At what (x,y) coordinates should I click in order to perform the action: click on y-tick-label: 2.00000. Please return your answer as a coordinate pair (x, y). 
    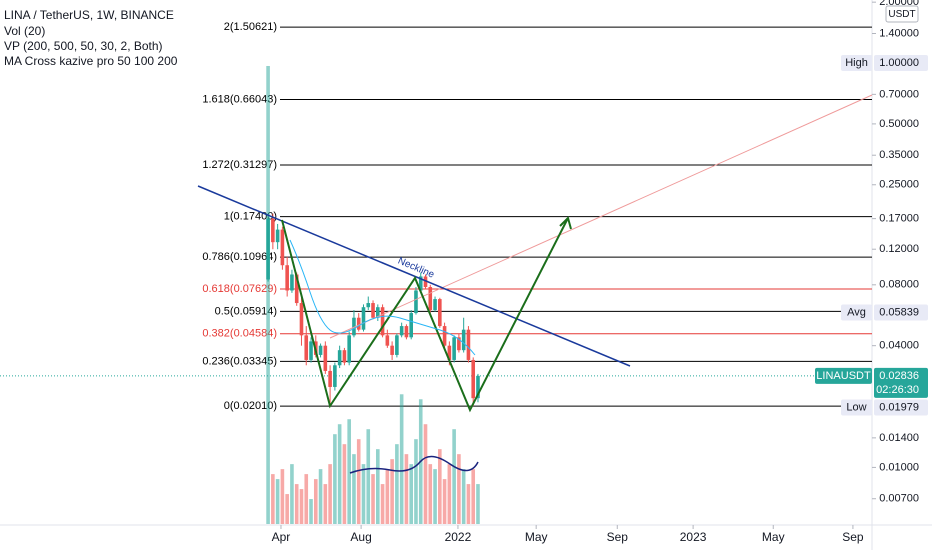
    Looking at the image, I should click on (899, 4).